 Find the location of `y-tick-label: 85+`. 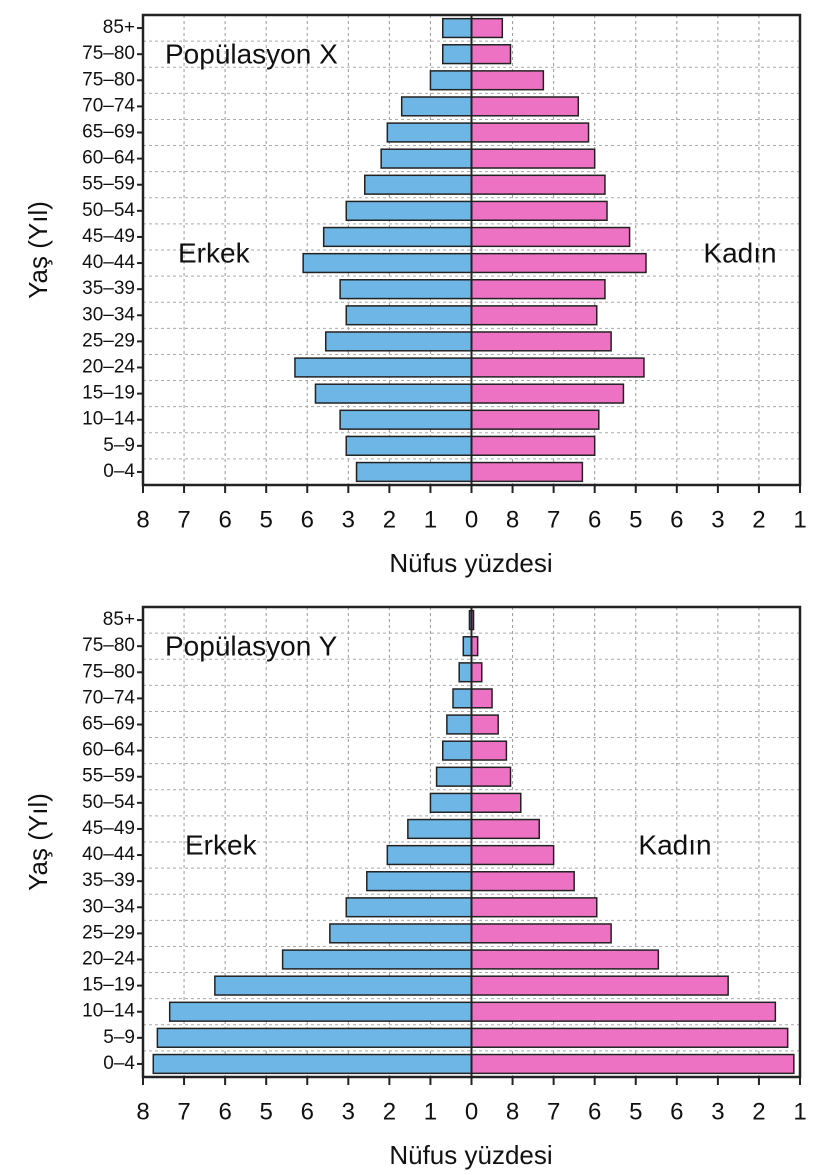

y-tick-label: 85+ is located at coordinates (119, 27).